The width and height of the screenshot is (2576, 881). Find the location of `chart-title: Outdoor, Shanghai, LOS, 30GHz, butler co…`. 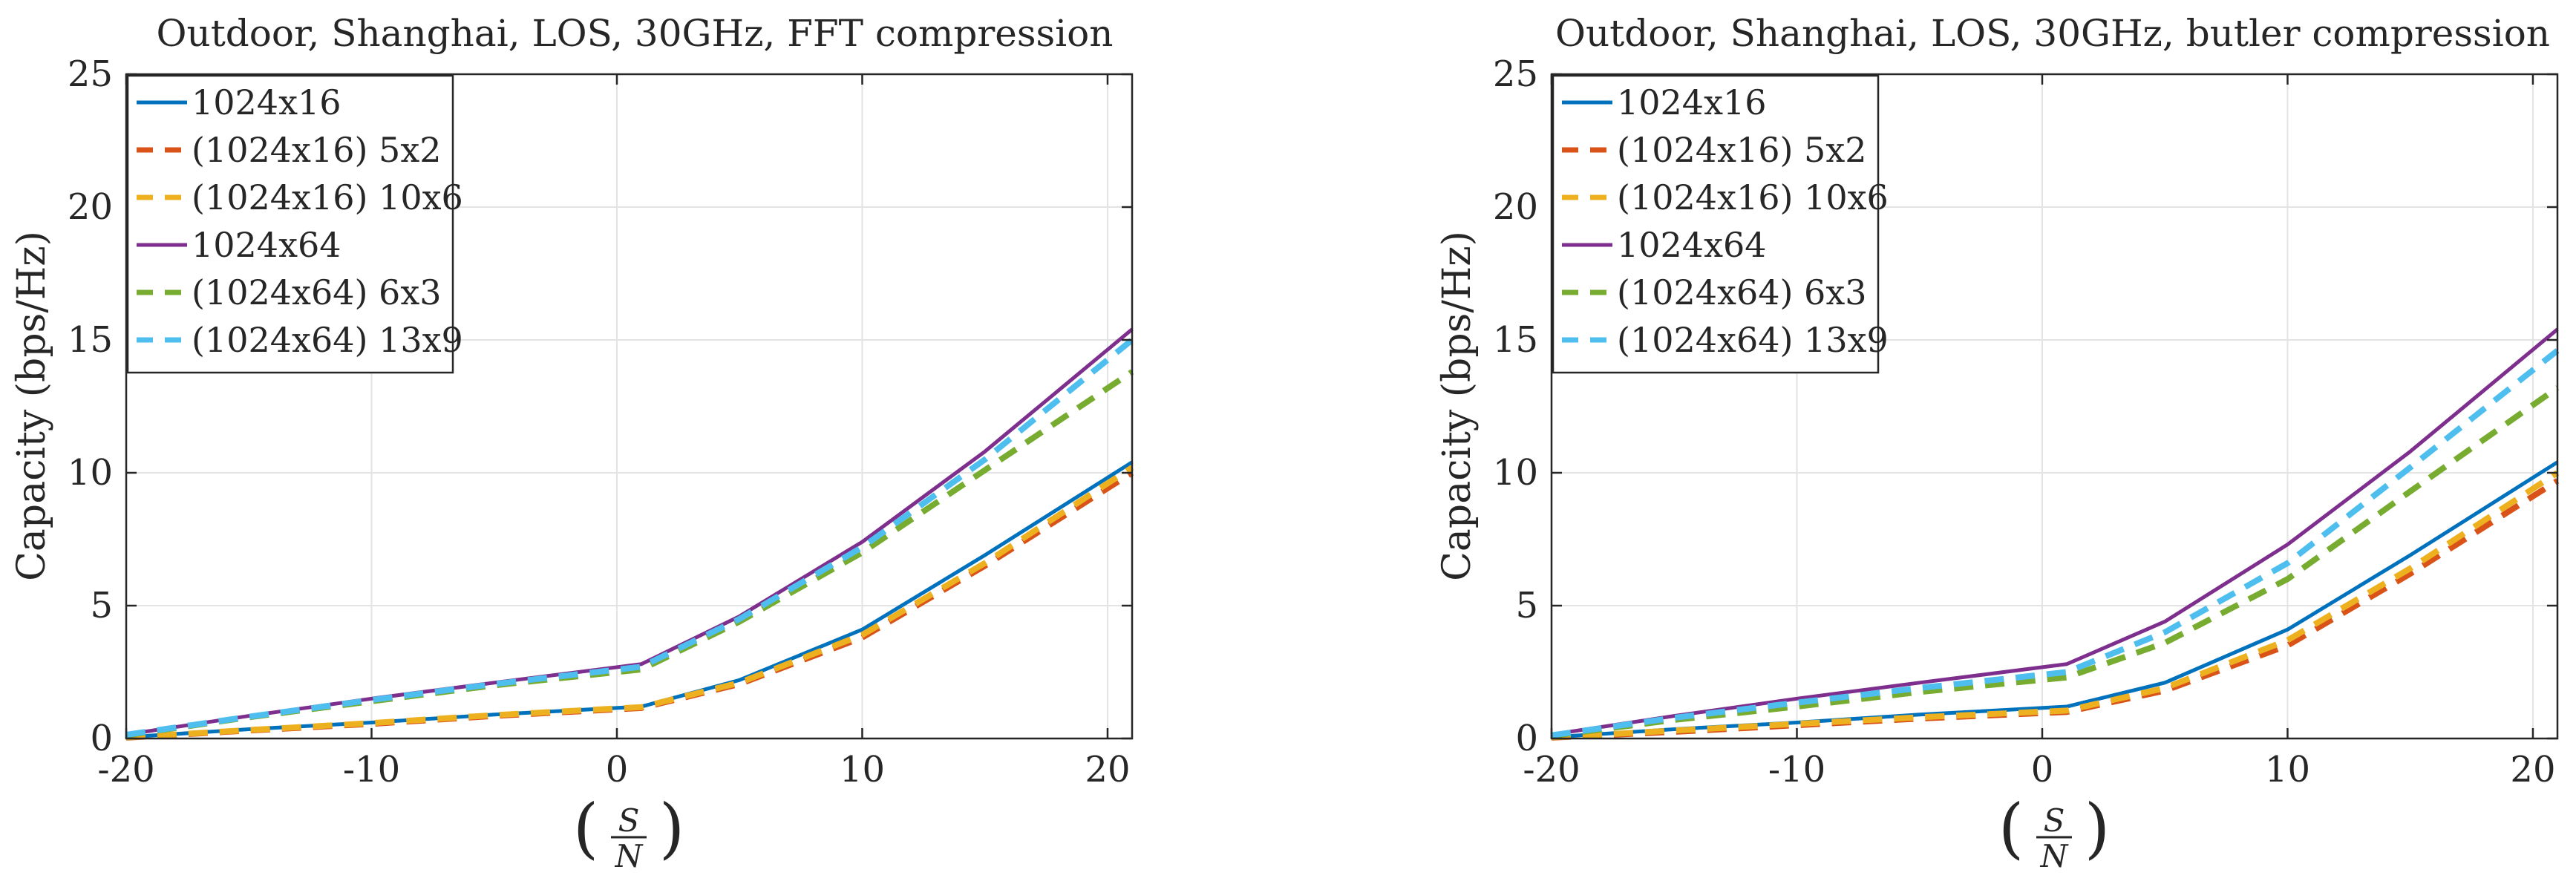

chart-title: Outdoor, Shanghai, LOS, 30GHz, butler co… is located at coordinates (2052, 33).